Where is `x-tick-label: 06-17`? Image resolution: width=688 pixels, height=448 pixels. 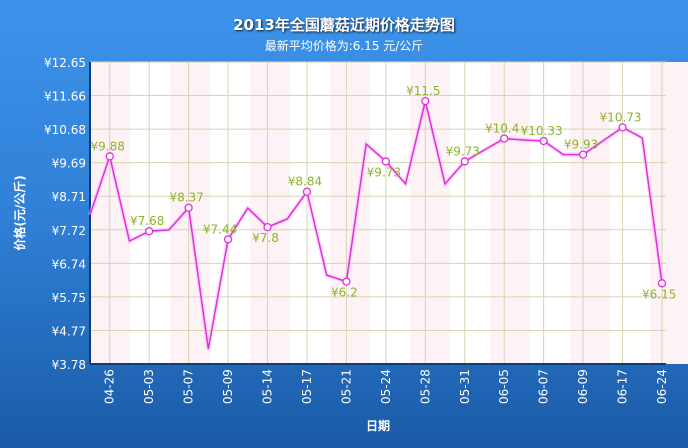 x-tick-label: 06-17 is located at coordinates (623, 386).